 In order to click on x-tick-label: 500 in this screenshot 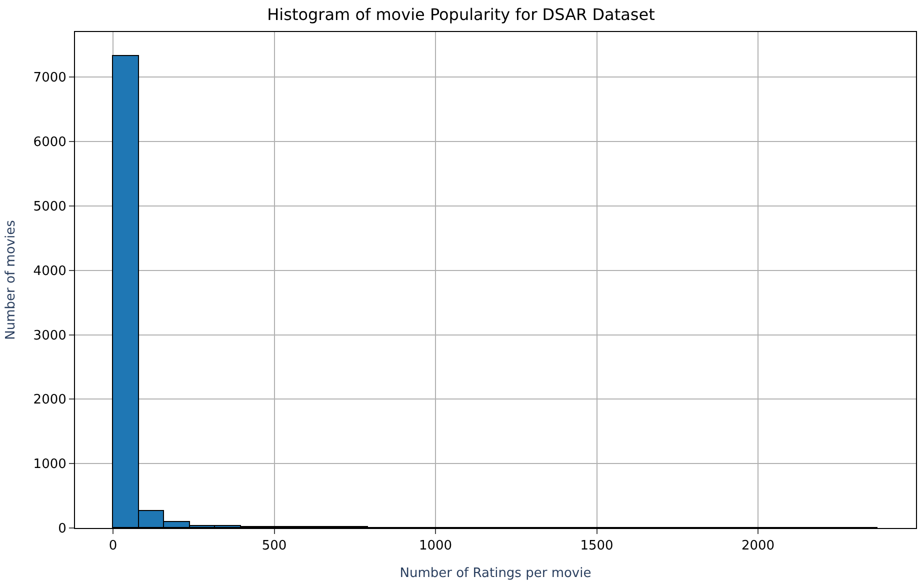, I will do `click(274, 546)`.